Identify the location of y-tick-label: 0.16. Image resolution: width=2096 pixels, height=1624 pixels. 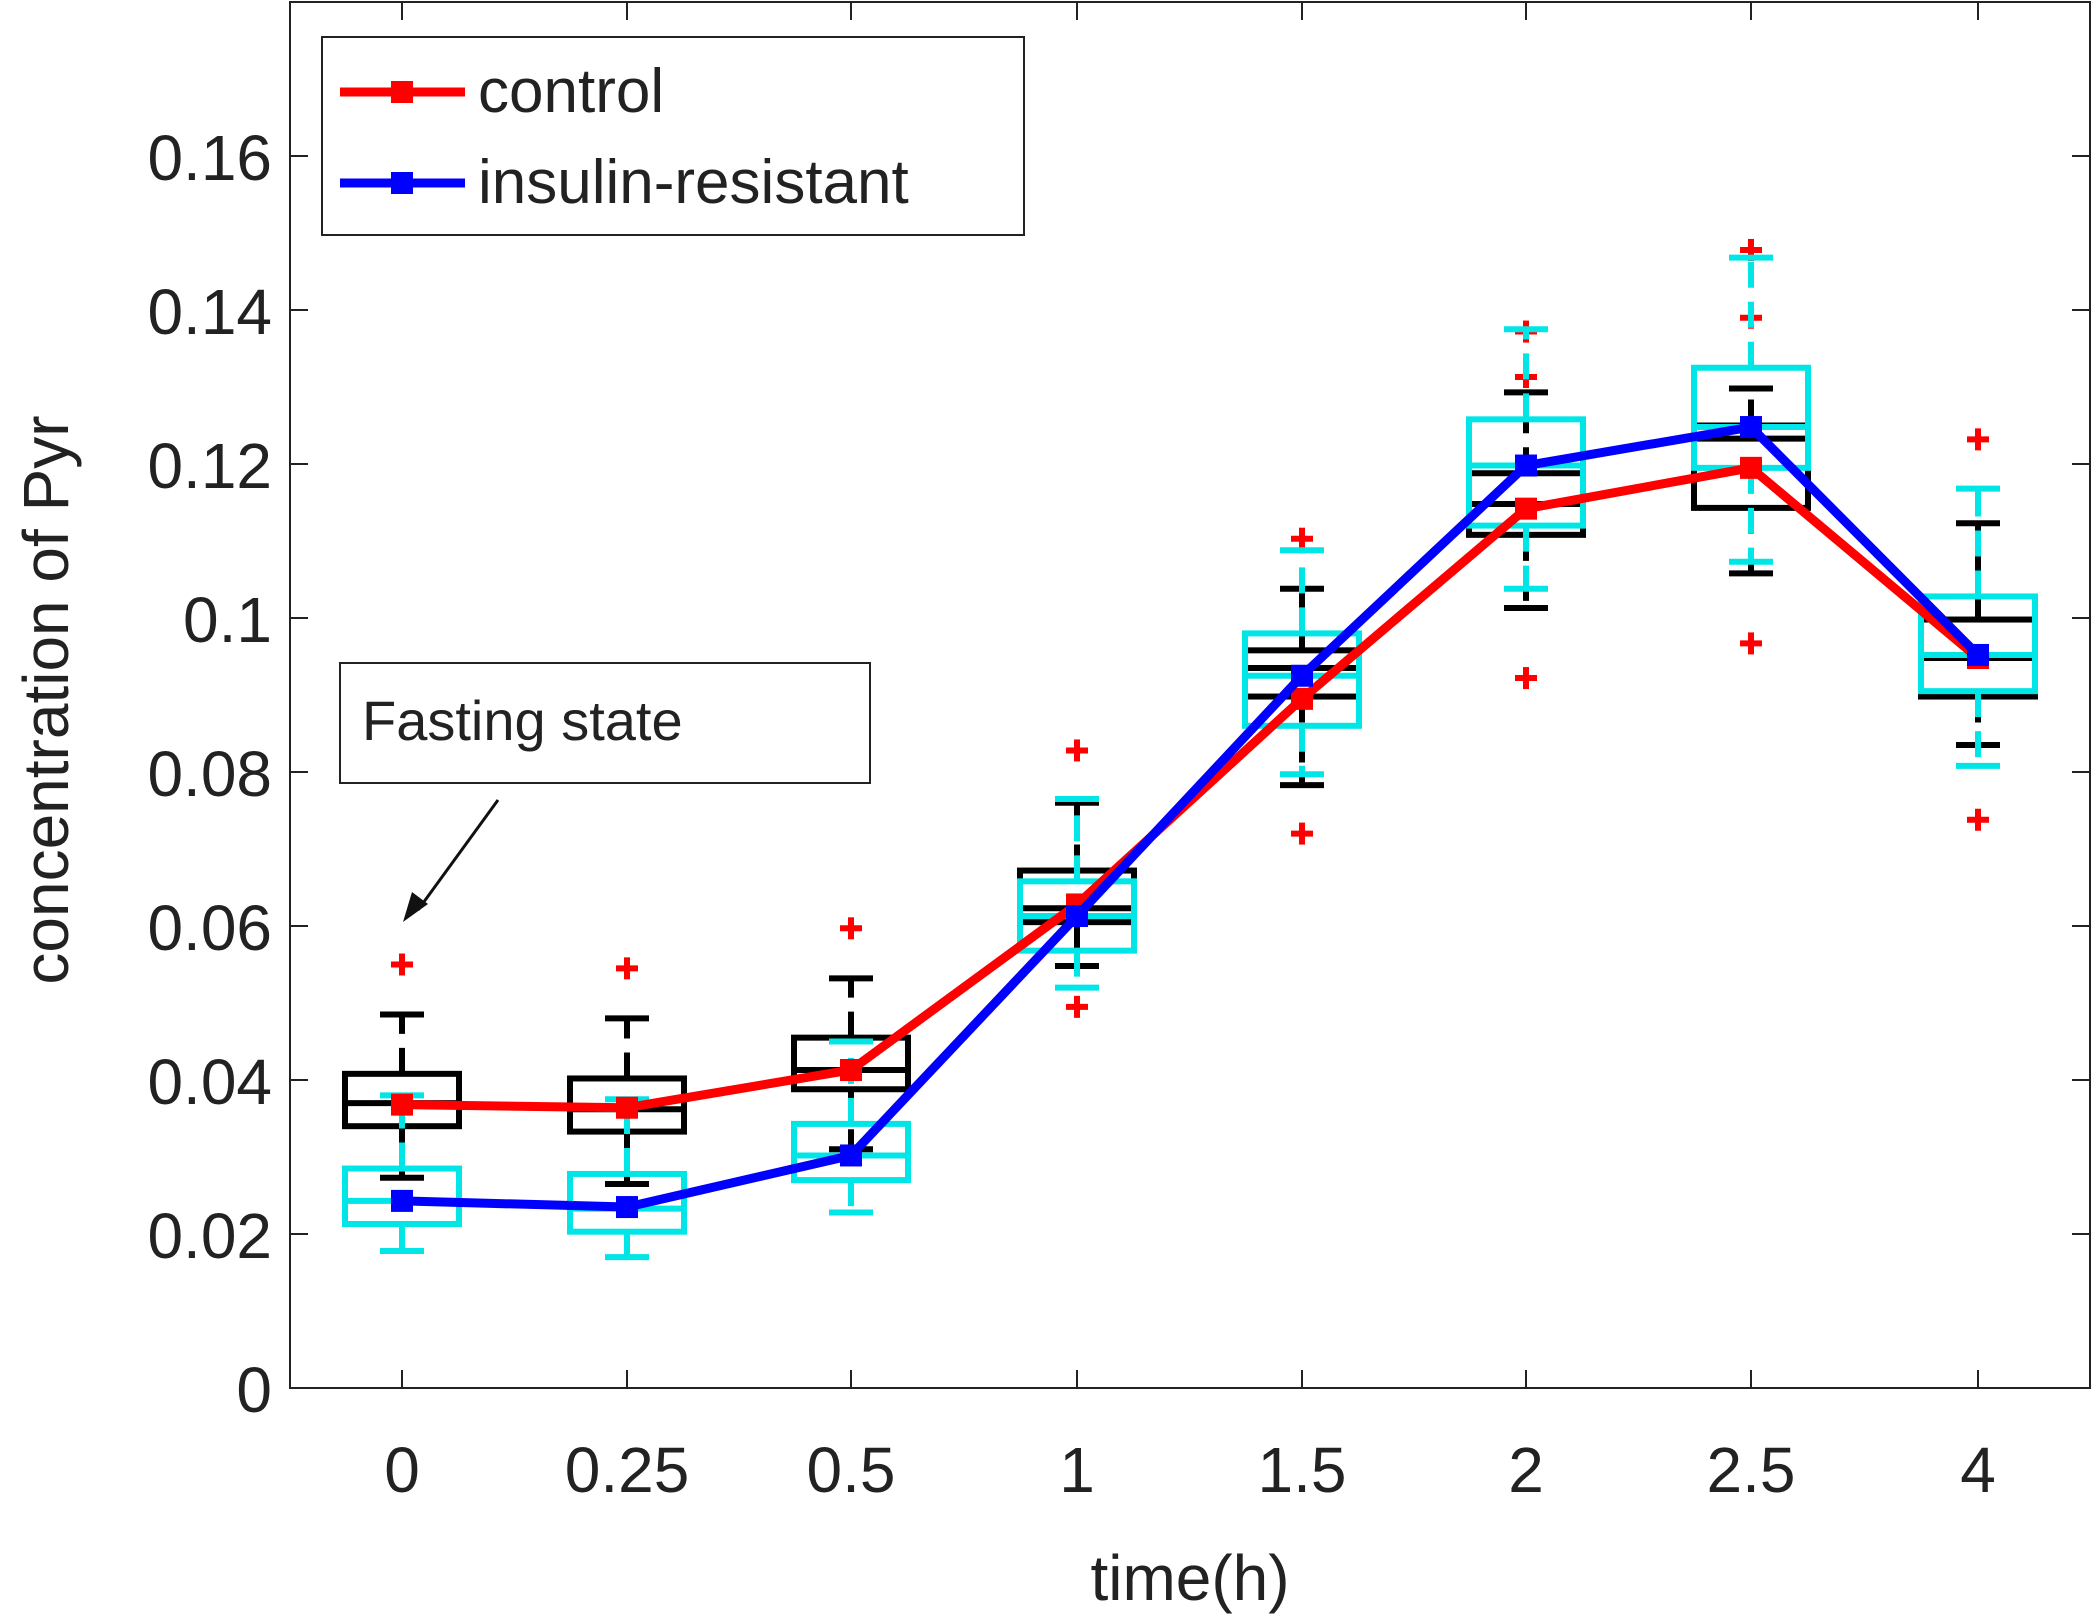
(209, 158).